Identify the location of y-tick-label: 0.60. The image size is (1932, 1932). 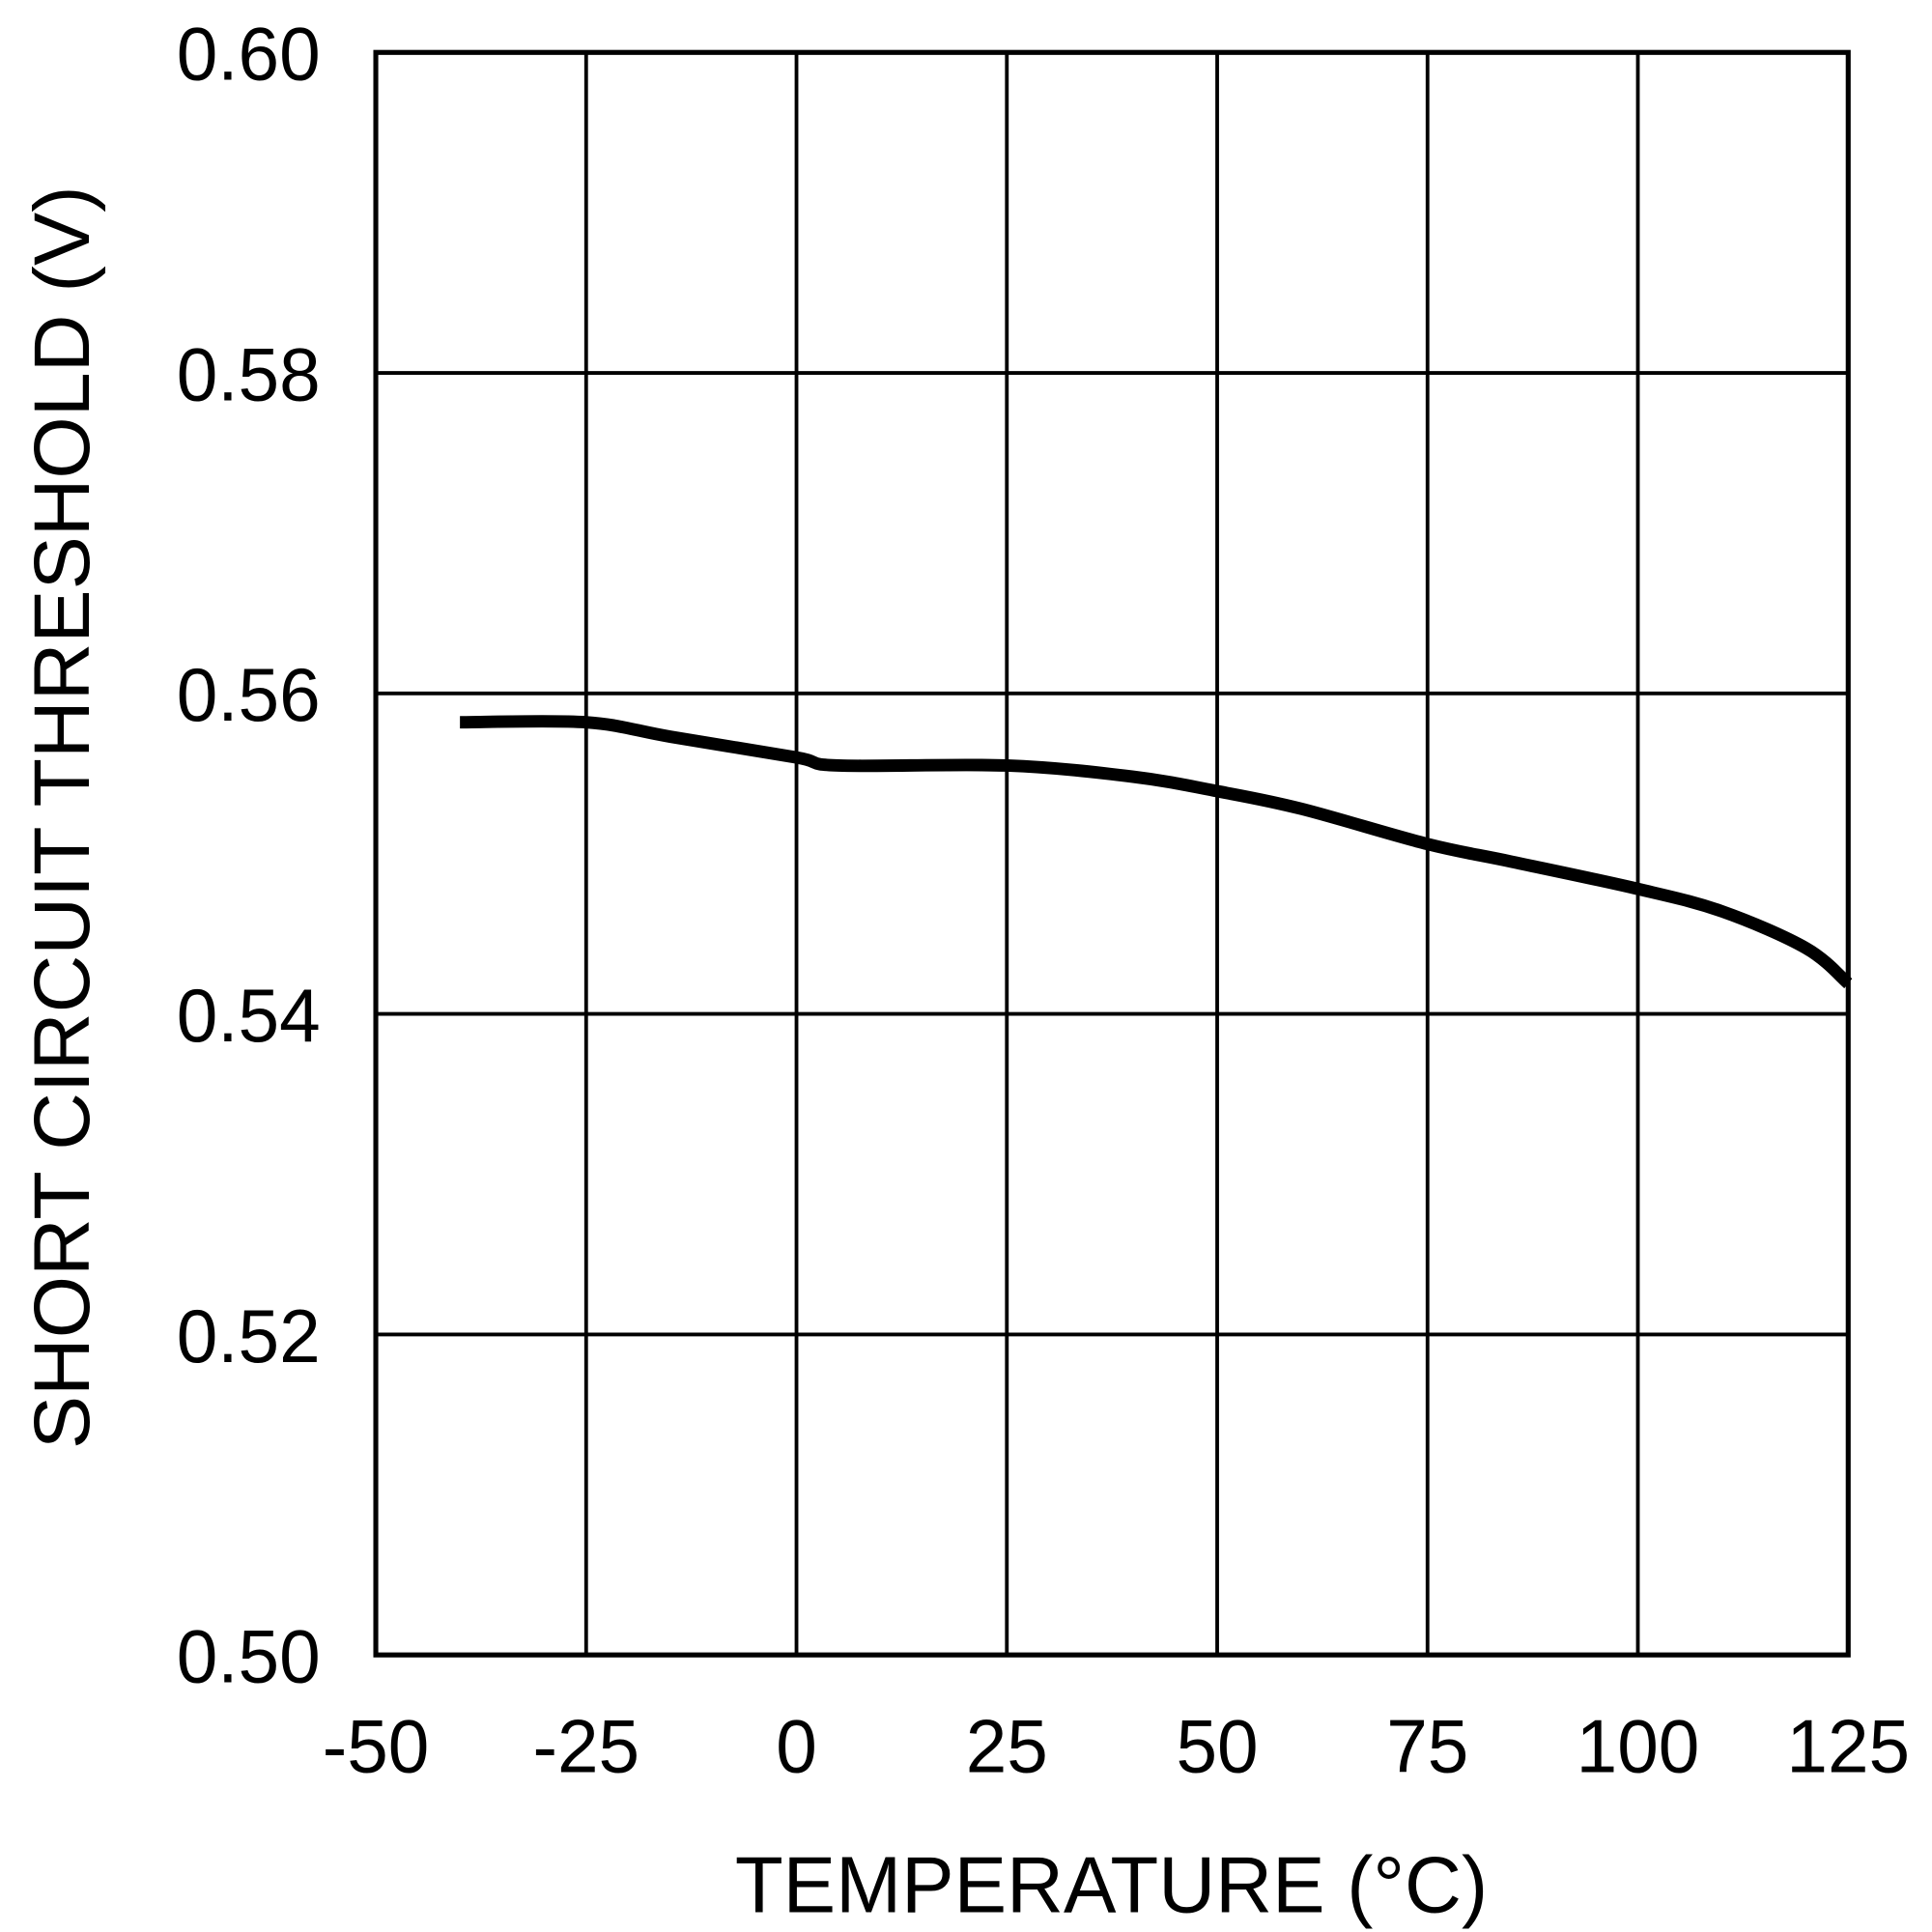
(249, 55).